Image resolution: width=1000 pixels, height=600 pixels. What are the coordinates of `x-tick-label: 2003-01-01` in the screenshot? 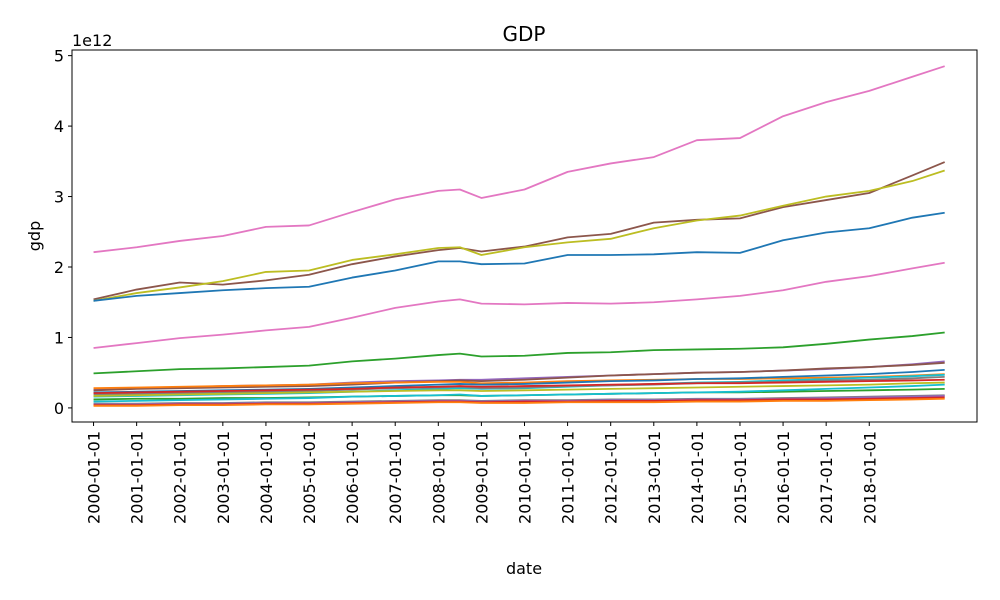 It's located at (223, 477).